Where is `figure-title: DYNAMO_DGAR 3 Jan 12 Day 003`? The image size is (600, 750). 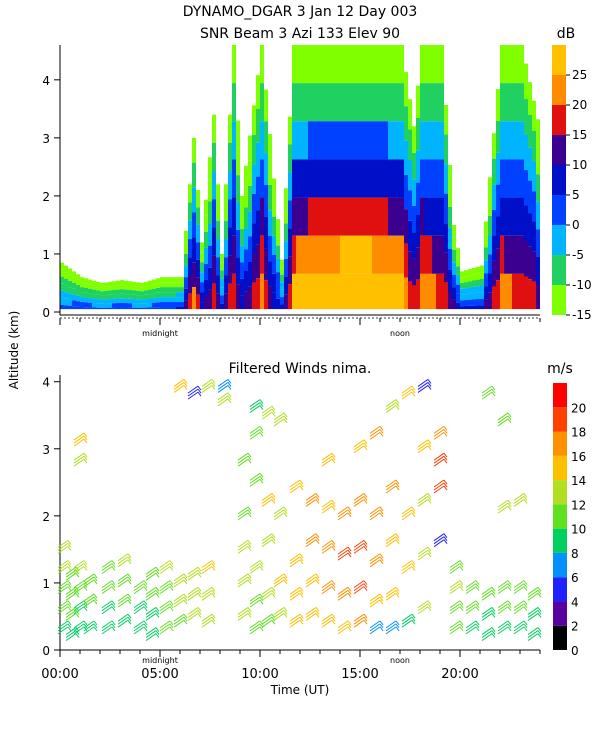 figure-title: DYNAMO_DGAR 3 Jan 12 Day 003 is located at coordinates (300, 12).